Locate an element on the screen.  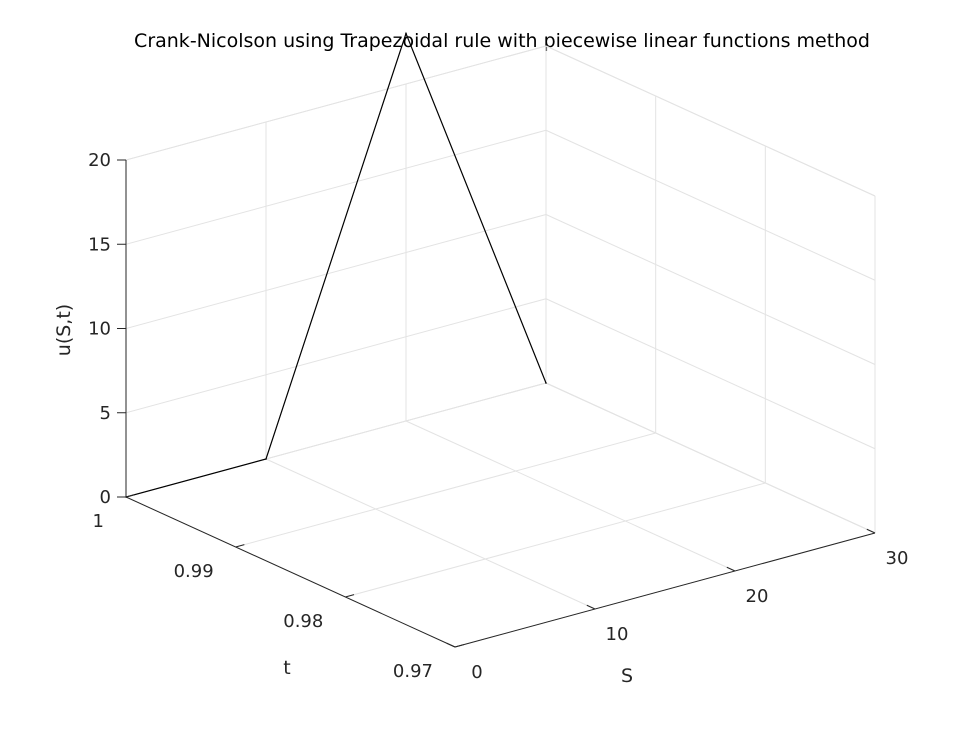
y-tick-label: 0.98 is located at coordinates (303, 621).